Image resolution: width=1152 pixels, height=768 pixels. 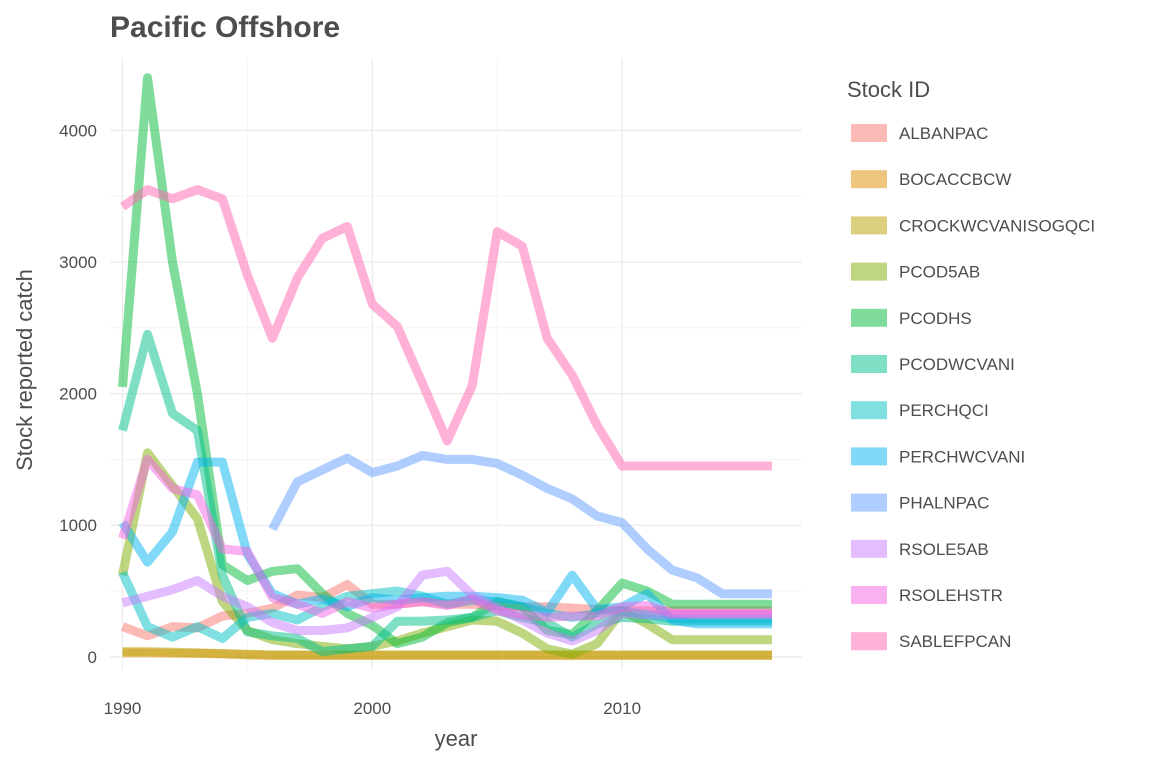 What do you see at coordinates (997, 225) in the screenshot?
I see `legend-label: CROCKWCVANISOGQCI` at bounding box center [997, 225].